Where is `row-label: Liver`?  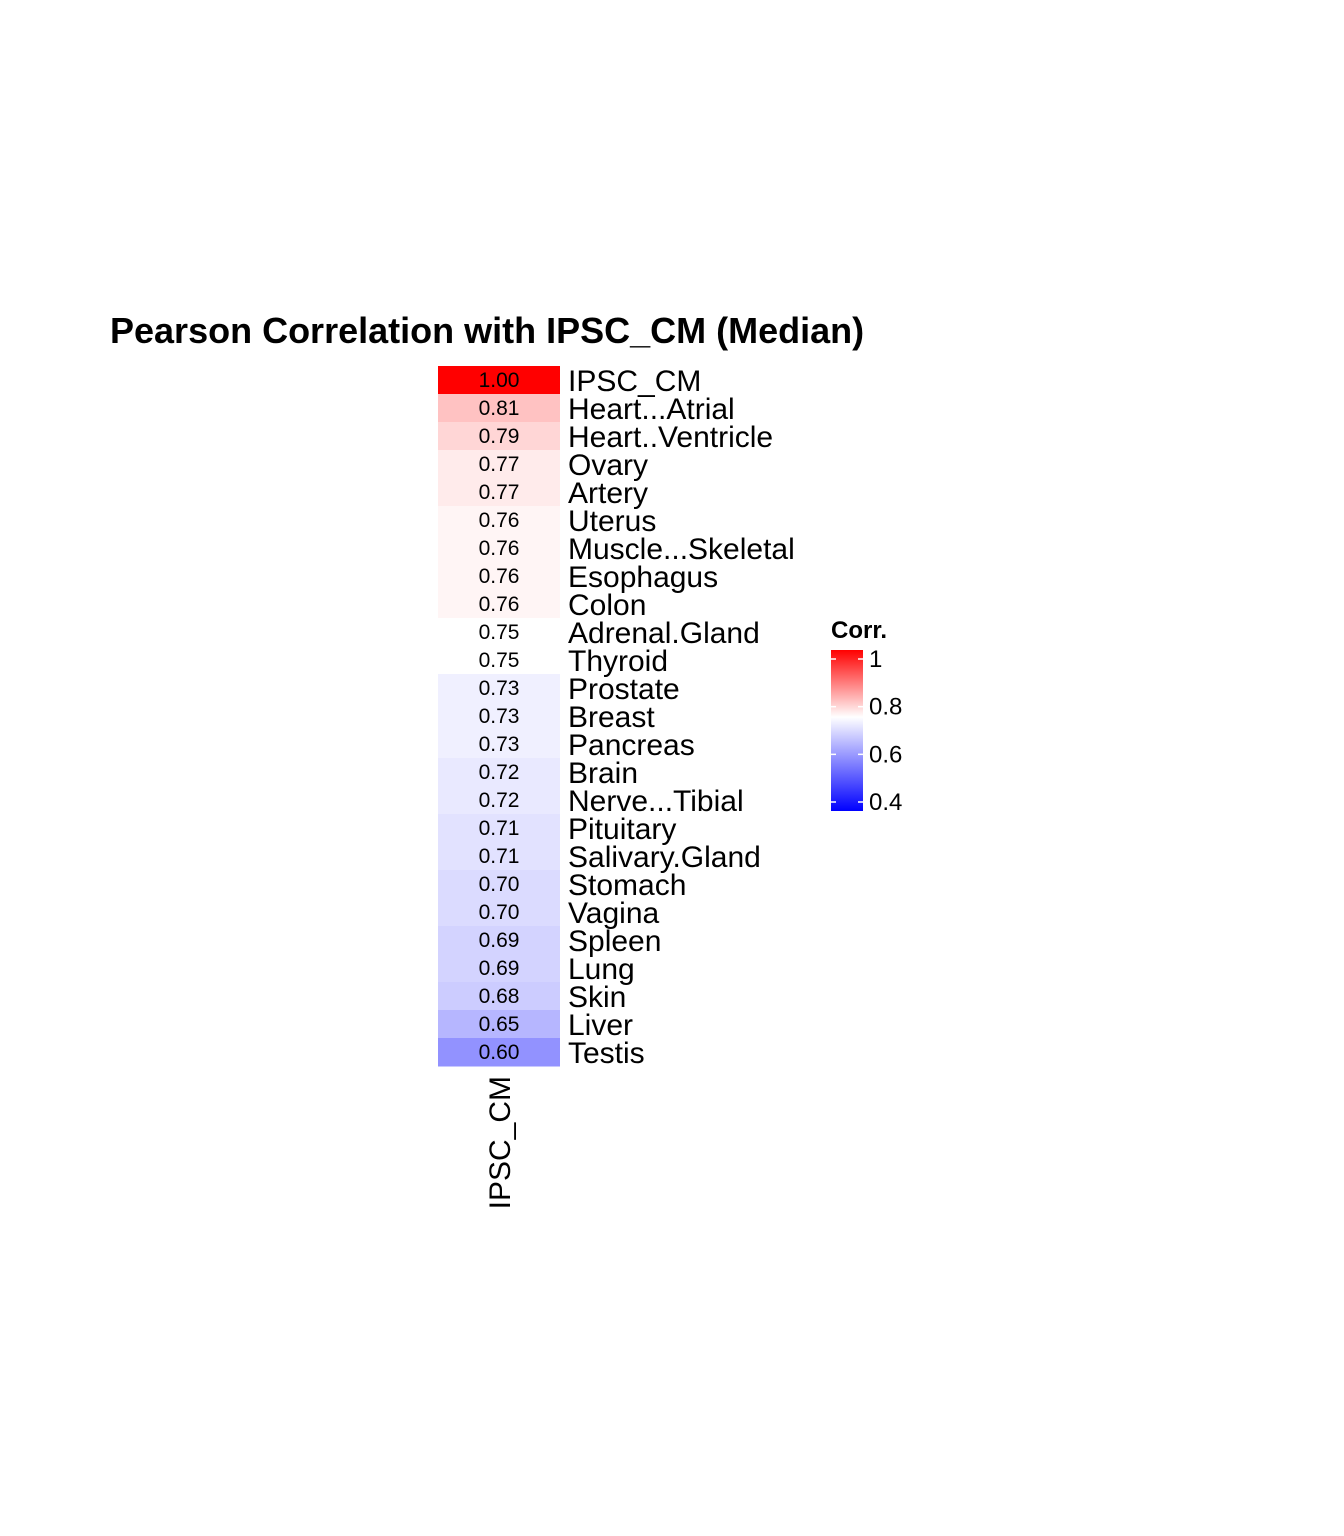
row-label: Liver is located at coordinates (600, 1025).